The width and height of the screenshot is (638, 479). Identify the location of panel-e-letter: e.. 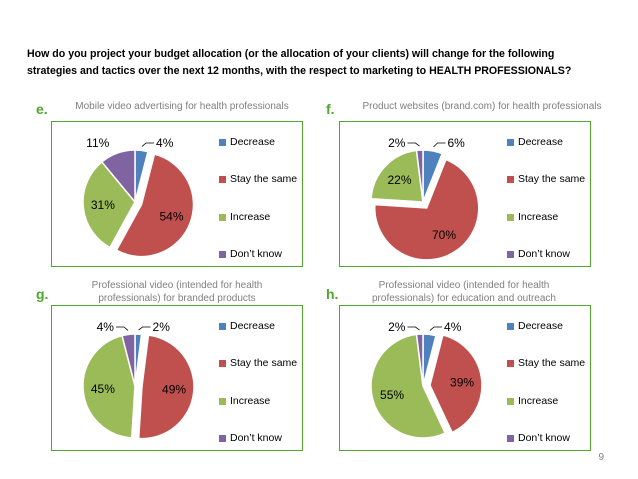
(42, 109).